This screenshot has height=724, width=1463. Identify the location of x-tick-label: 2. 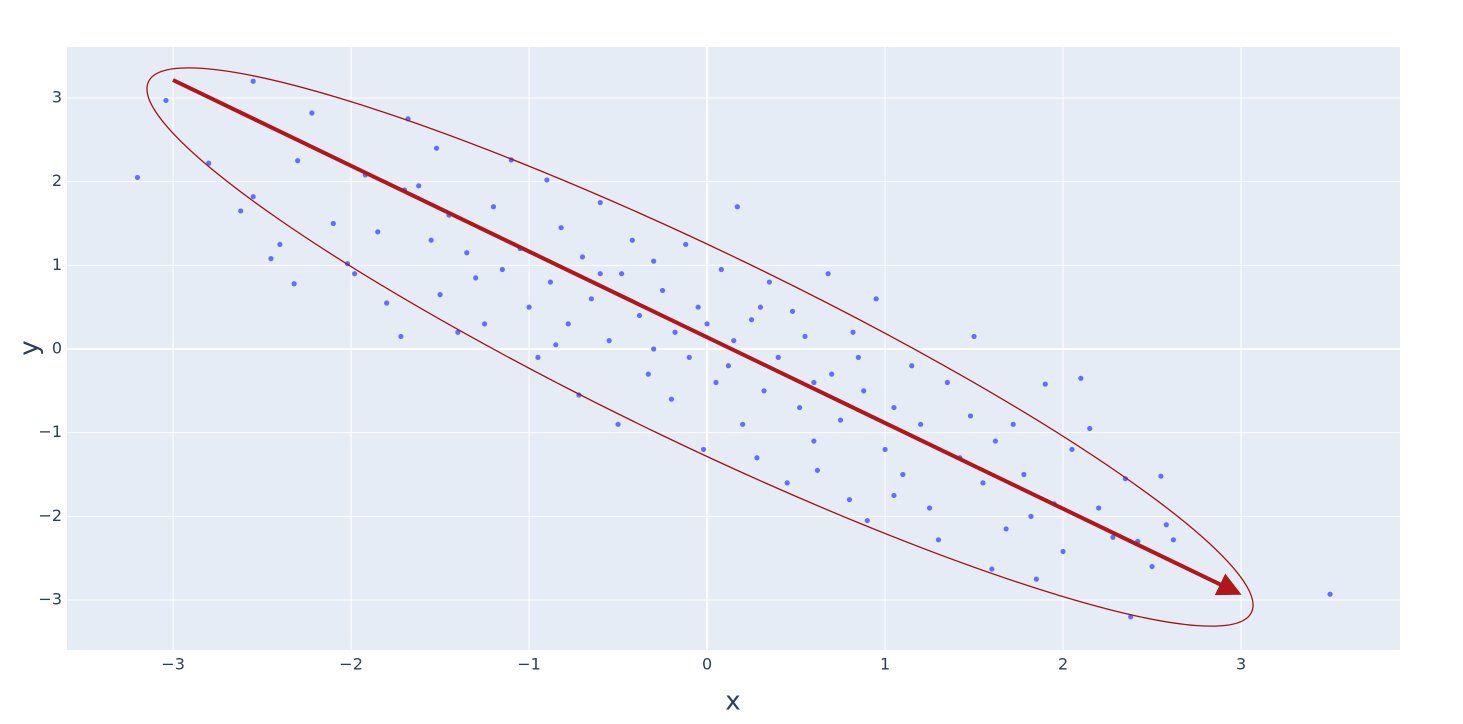
(1063, 664).